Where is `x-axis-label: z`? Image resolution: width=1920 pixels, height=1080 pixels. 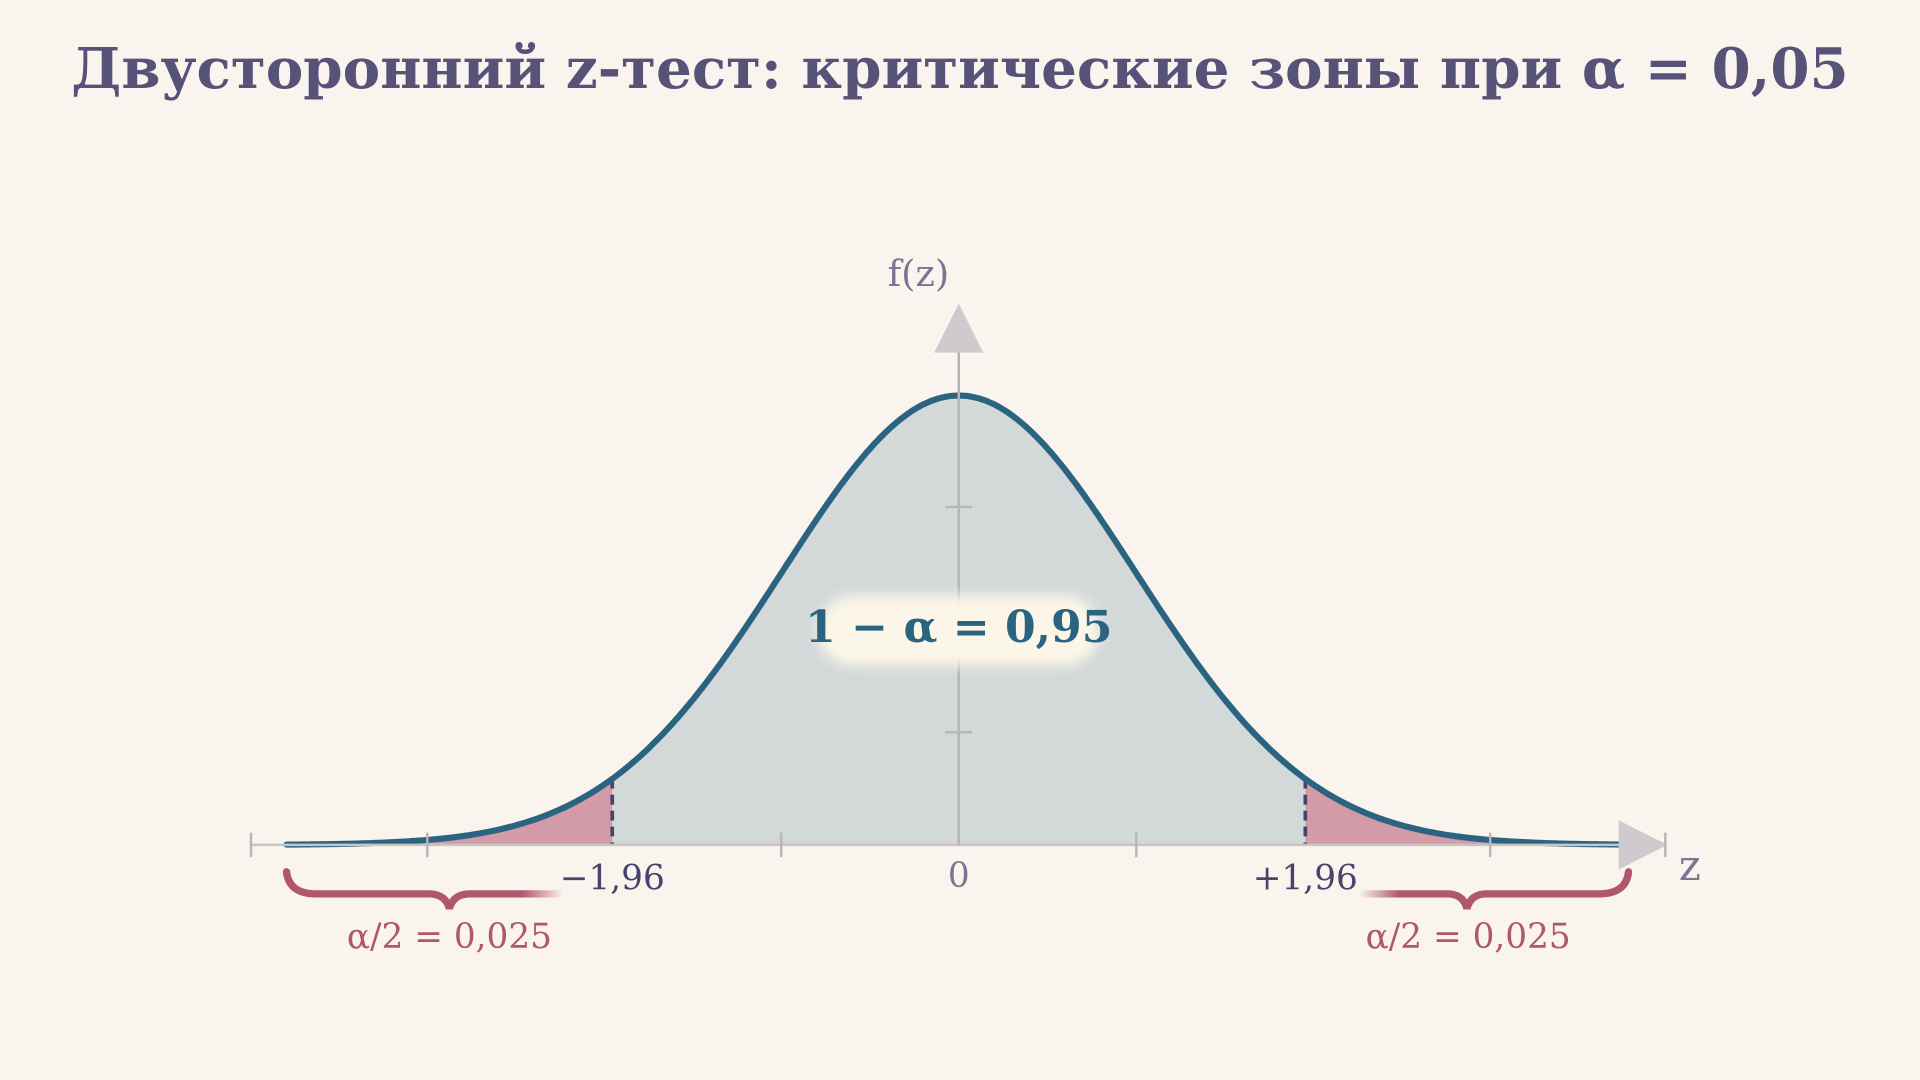
x-axis-label: z is located at coordinates (1690, 865).